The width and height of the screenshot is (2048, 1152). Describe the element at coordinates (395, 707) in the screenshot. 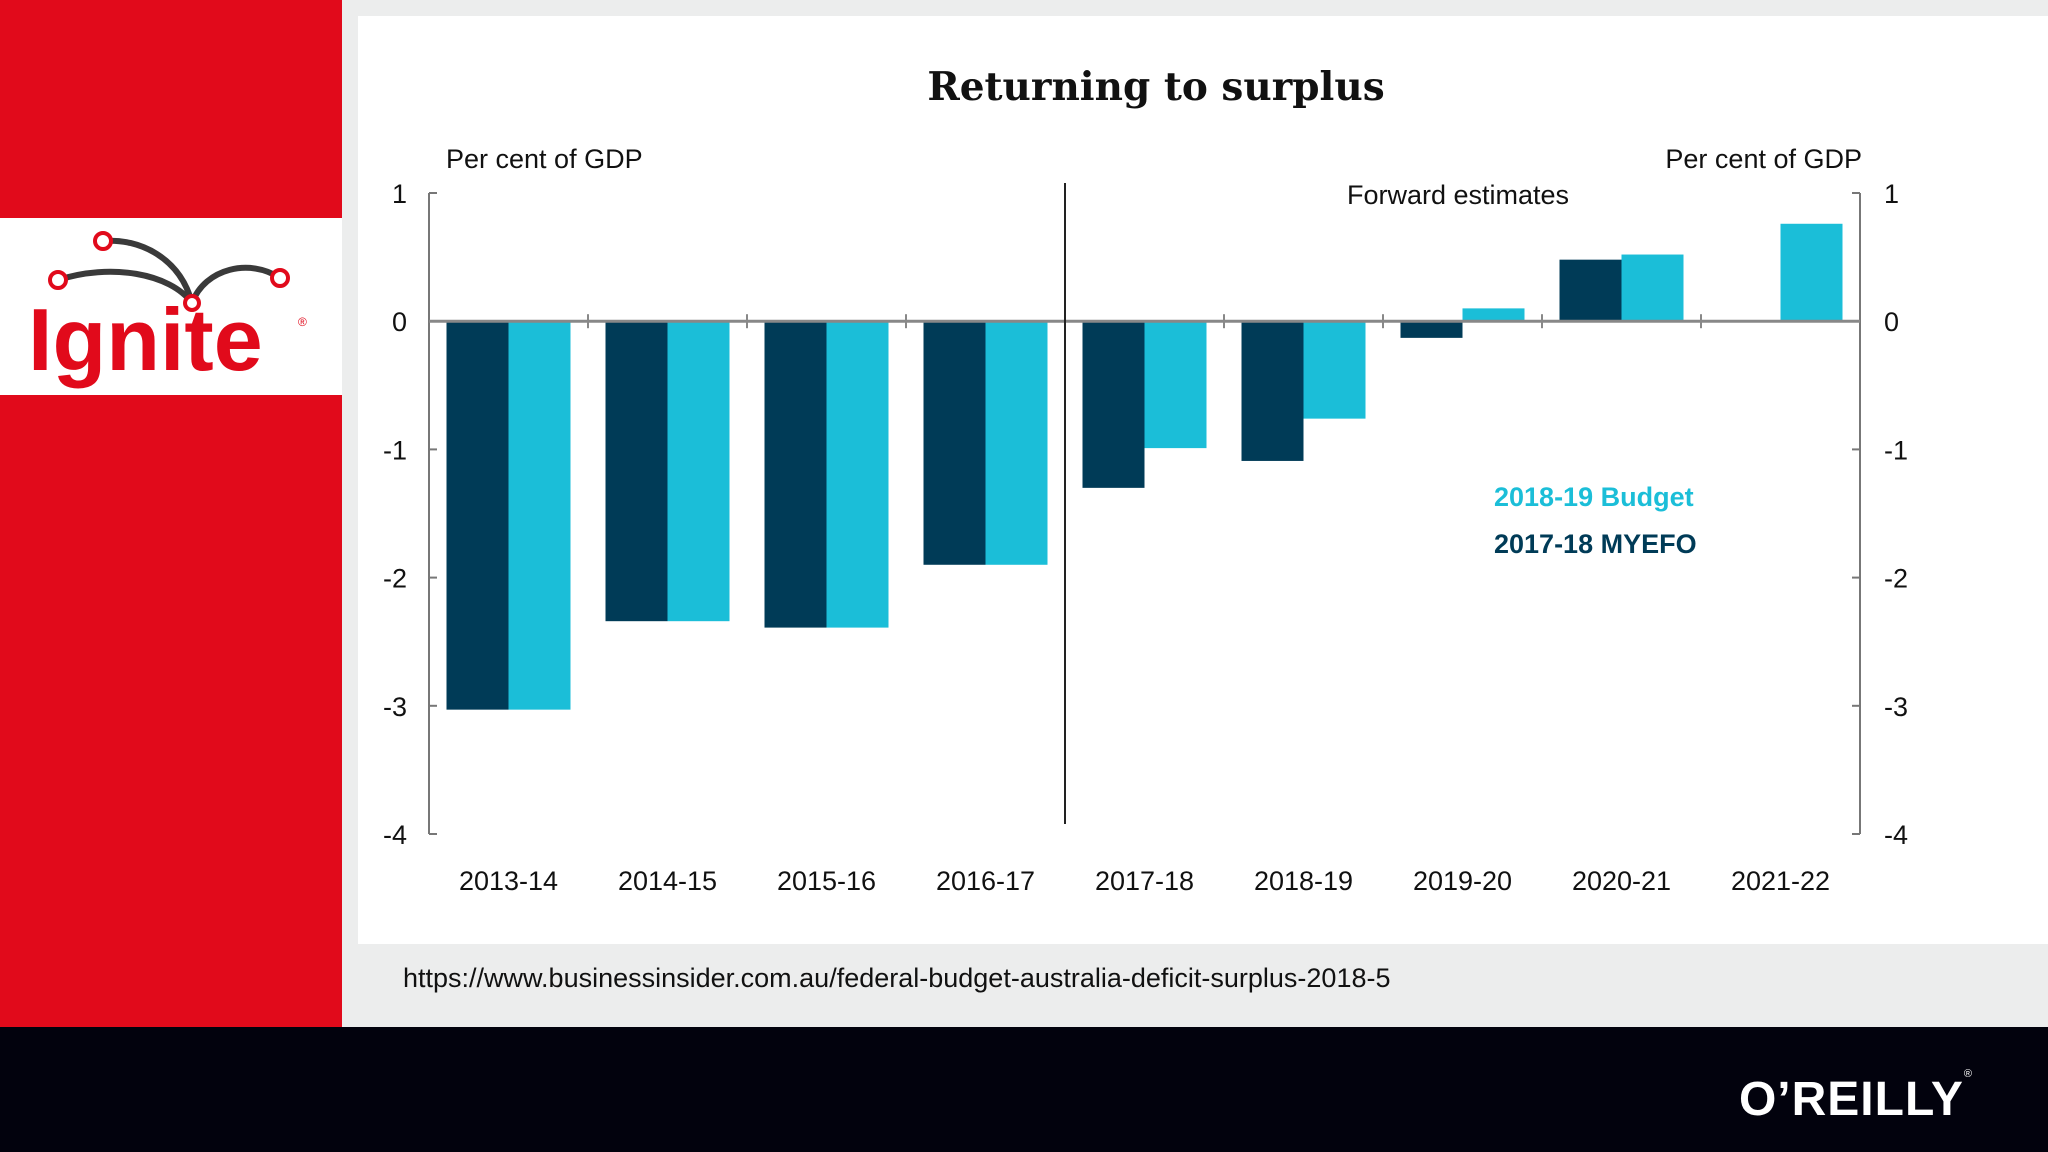

I see `y-tick-label-left: -3` at that location.